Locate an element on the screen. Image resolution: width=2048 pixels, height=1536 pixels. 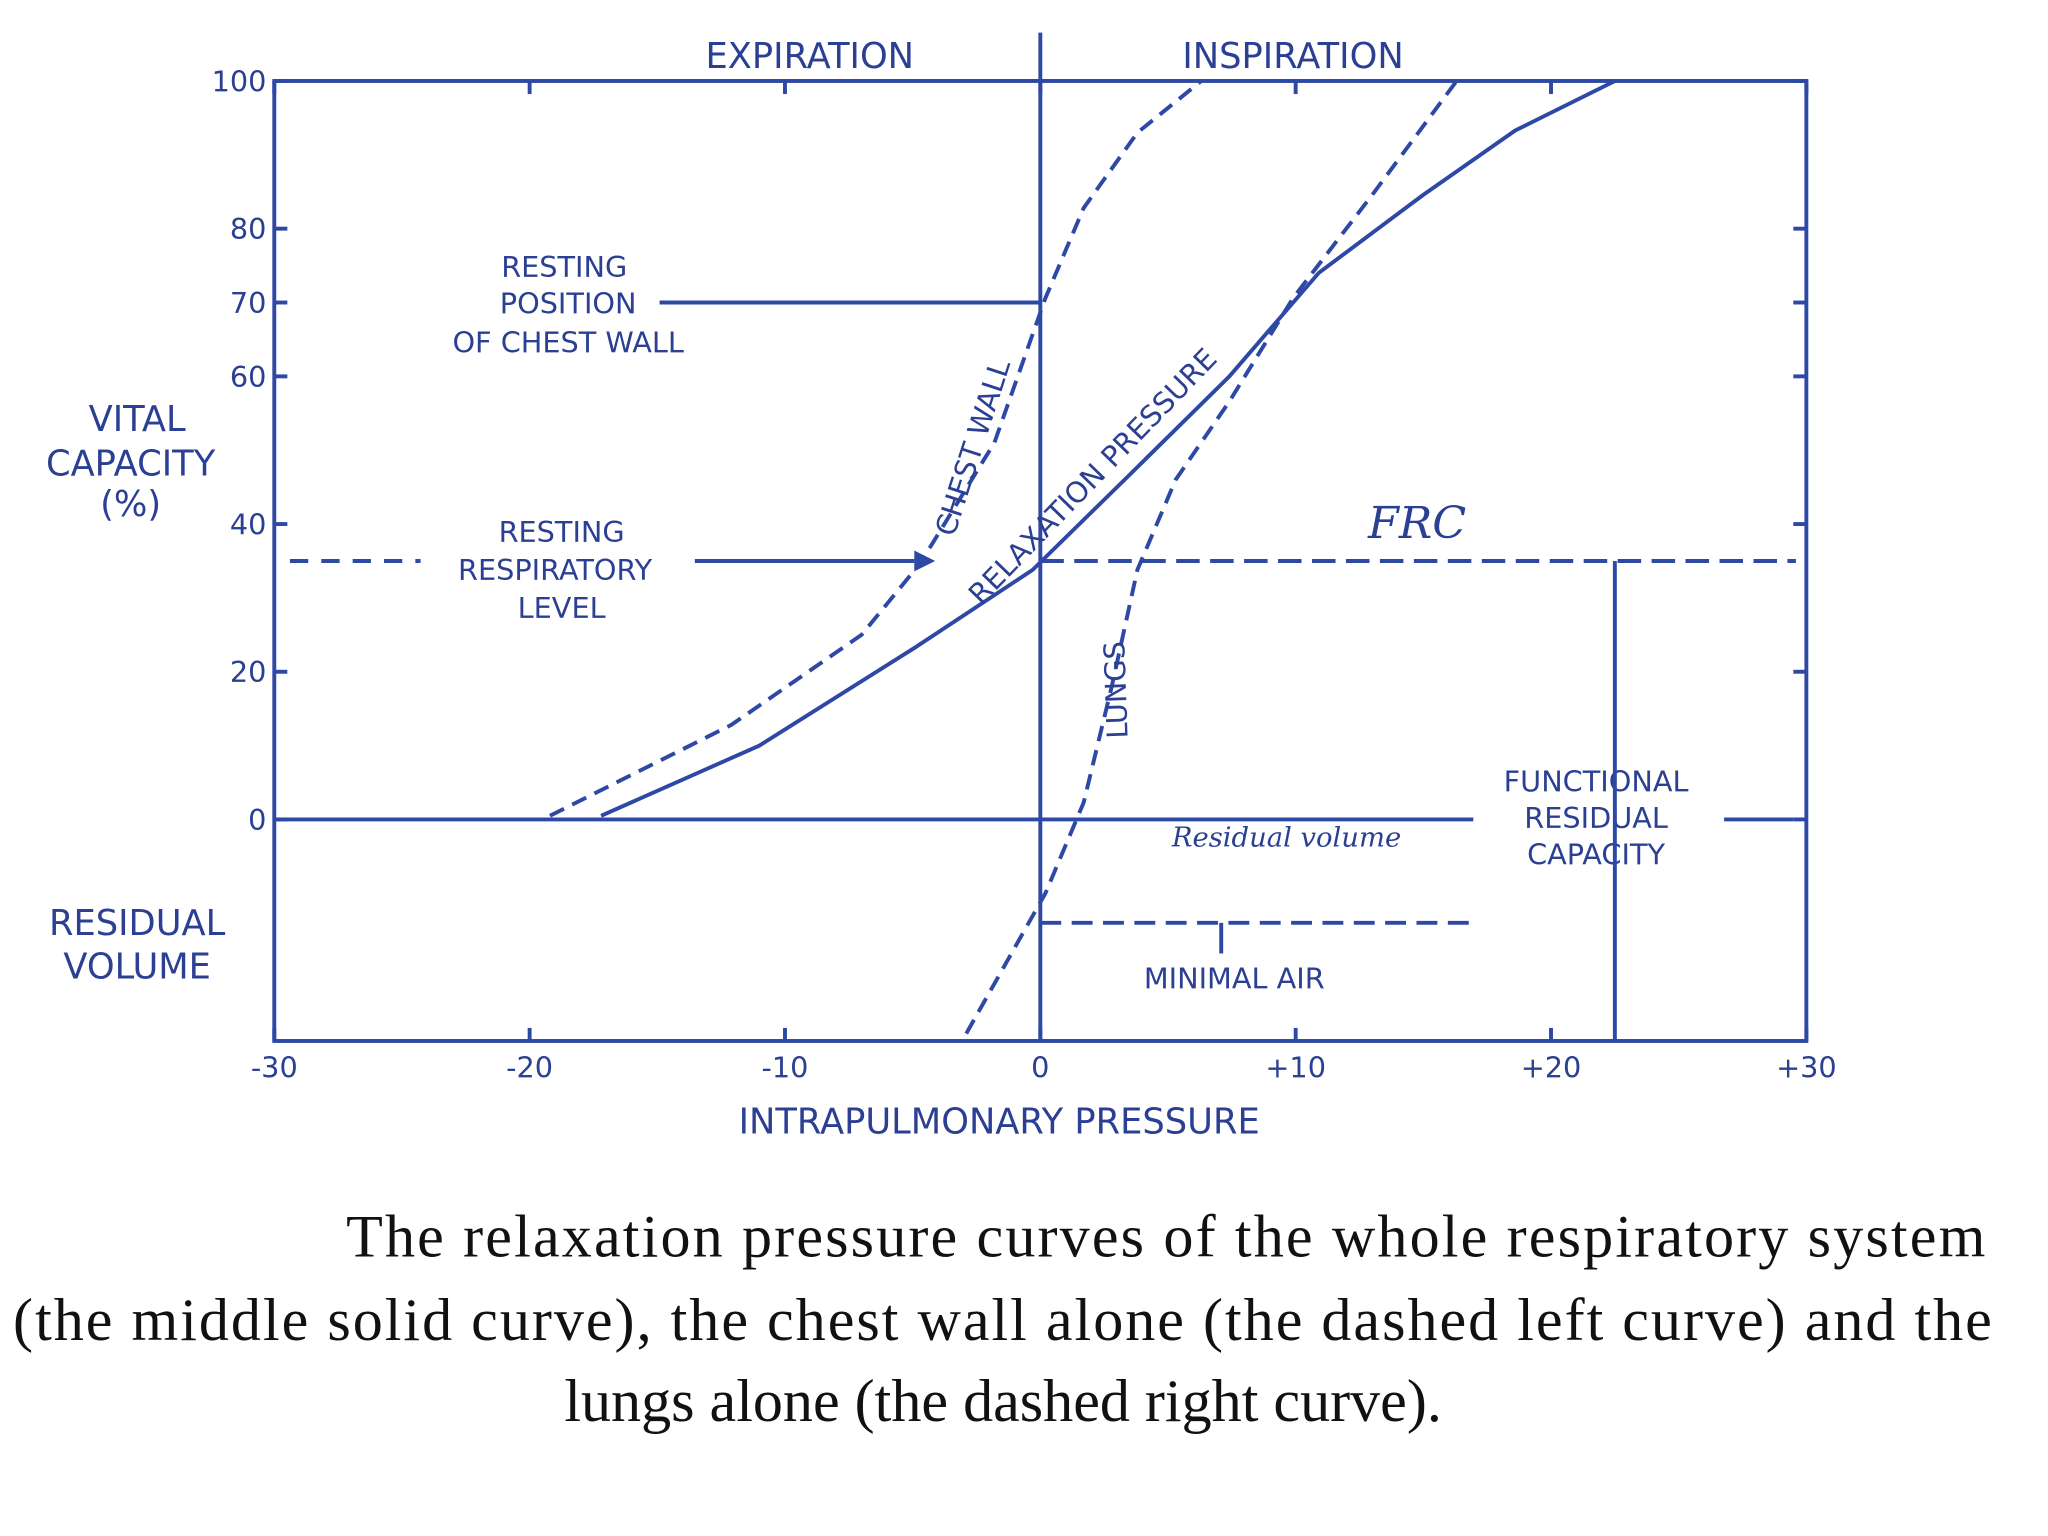
y-tick-label: 40 is located at coordinates (248, 525).